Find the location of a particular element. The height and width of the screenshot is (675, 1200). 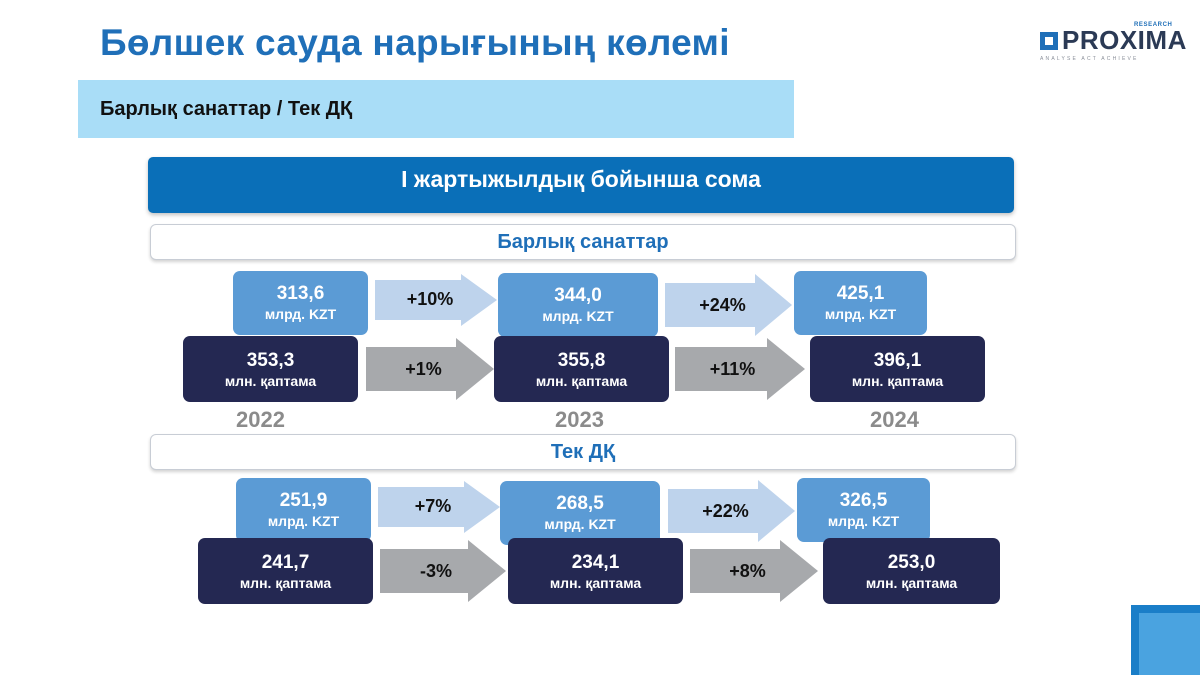

year-label-2024: 2024 is located at coordinates (894, 419).